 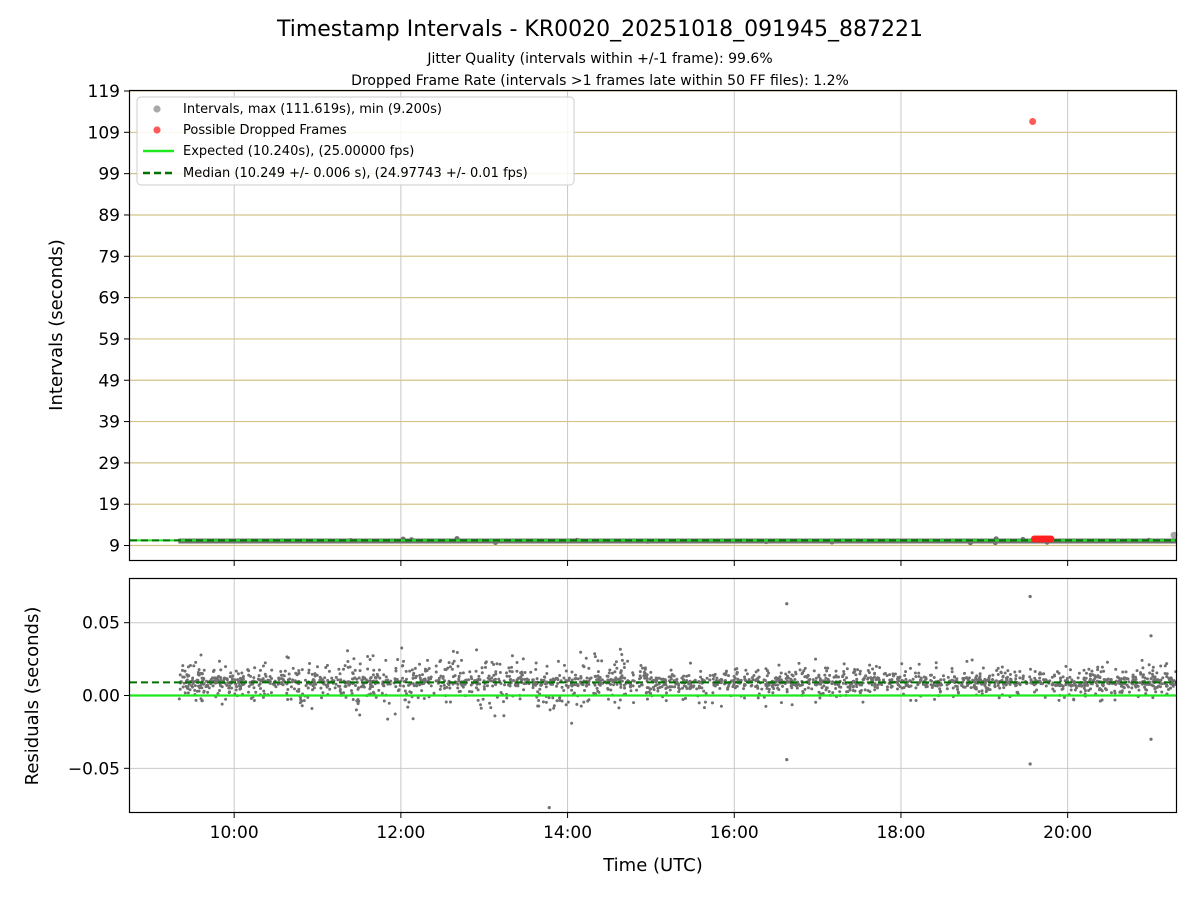 What do you see at coordinates (298, 151) in the screenshot?
I see `legend-expected-label: Expected (10.240s), (25.00000 fps)` at bounding box center [298, 151].